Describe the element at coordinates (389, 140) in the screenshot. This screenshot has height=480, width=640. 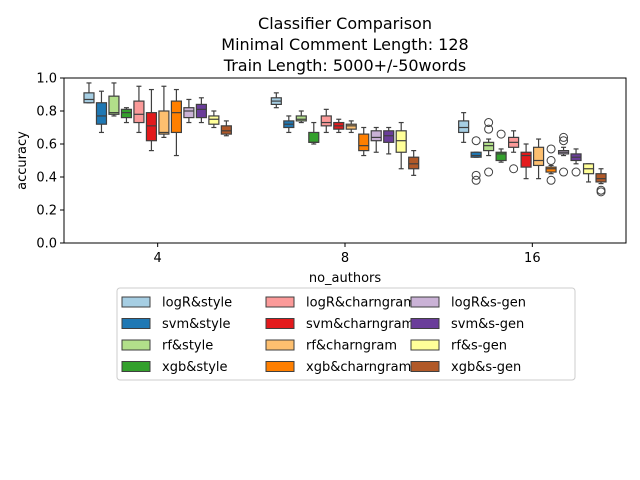
I see `box-svm&s-gen-8` at that location.